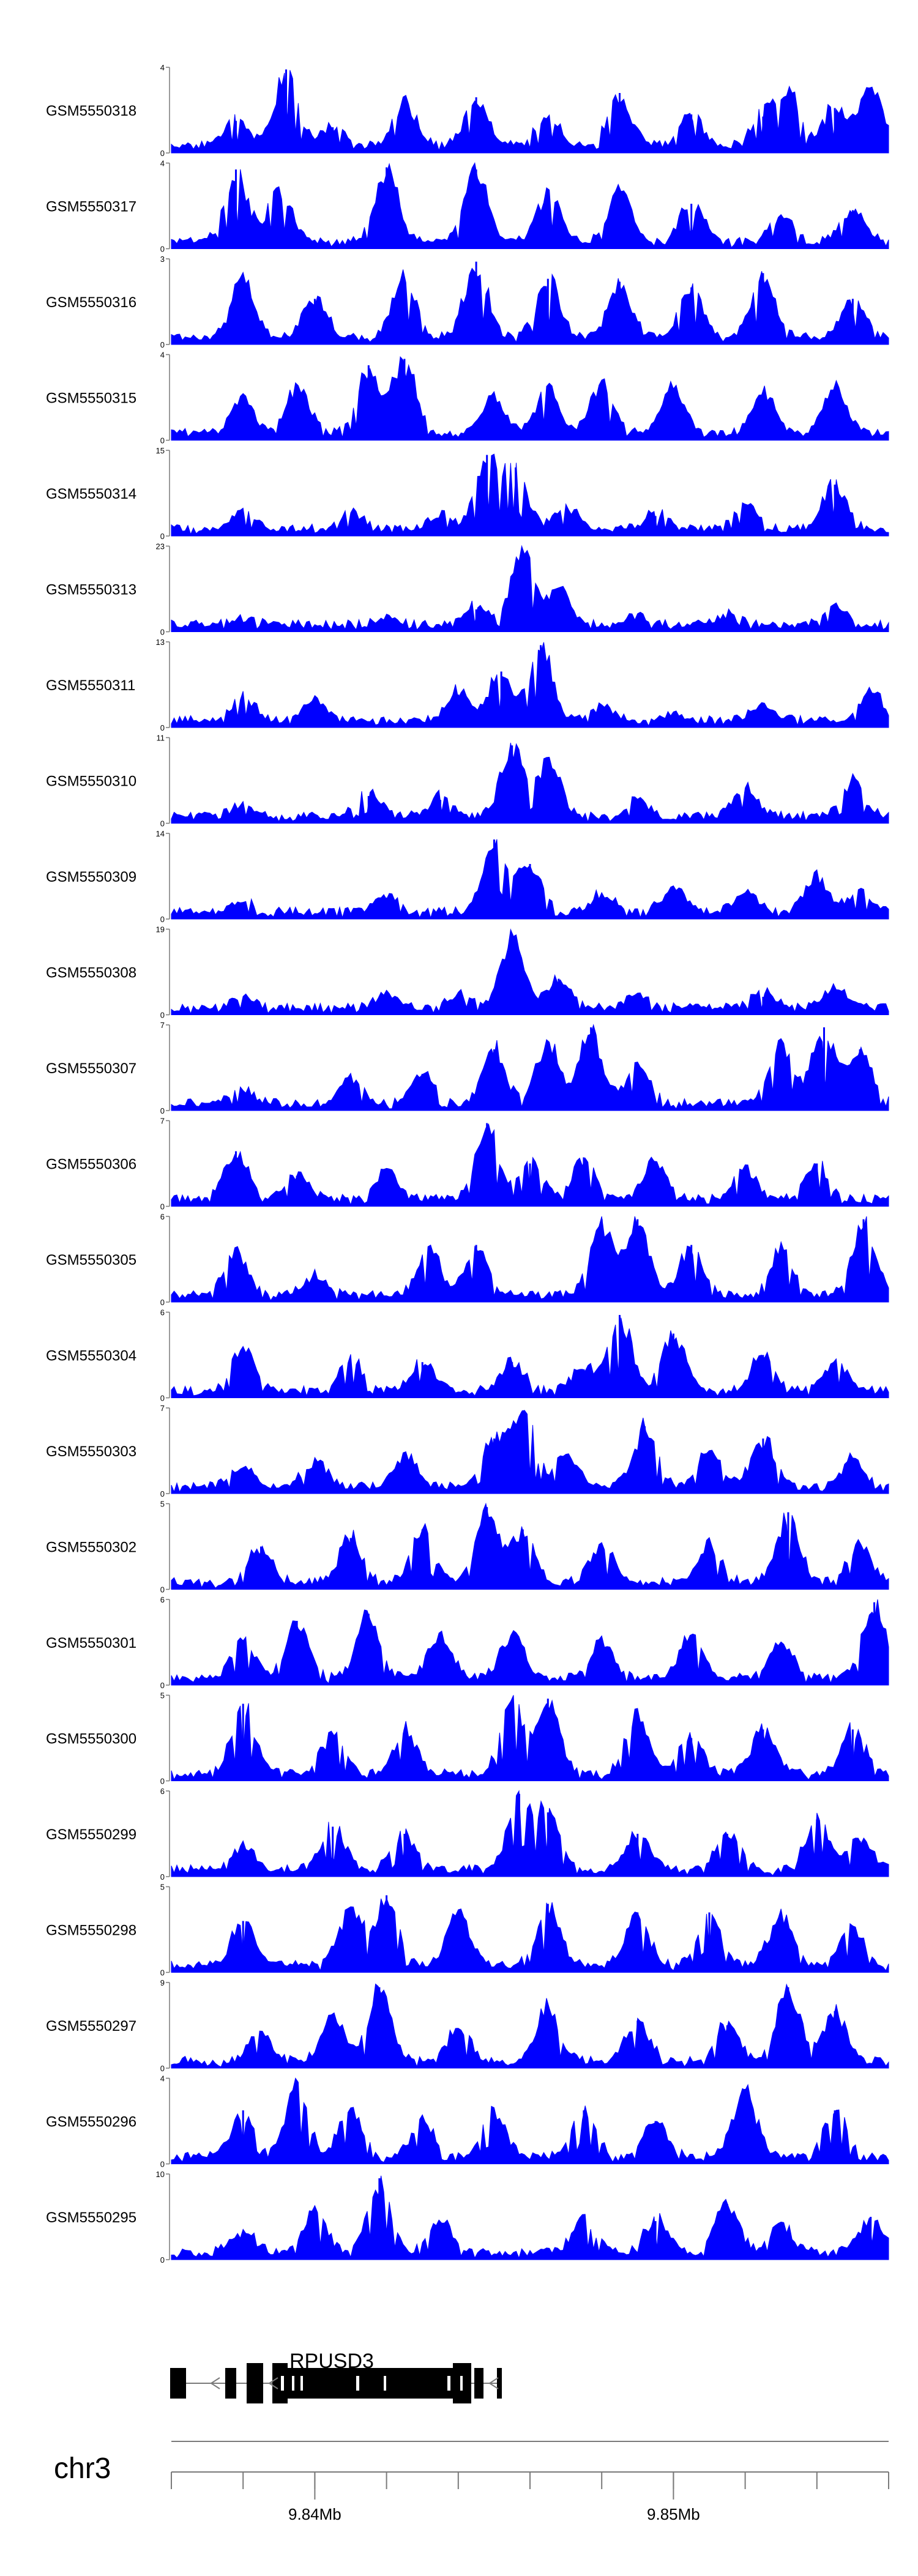 This screenshot has height=2576, width=918. Describe the element at coordinates (467, 493) in the screenshot. I see `track-gsm5550314: GSM5550314 15 0` at that location.